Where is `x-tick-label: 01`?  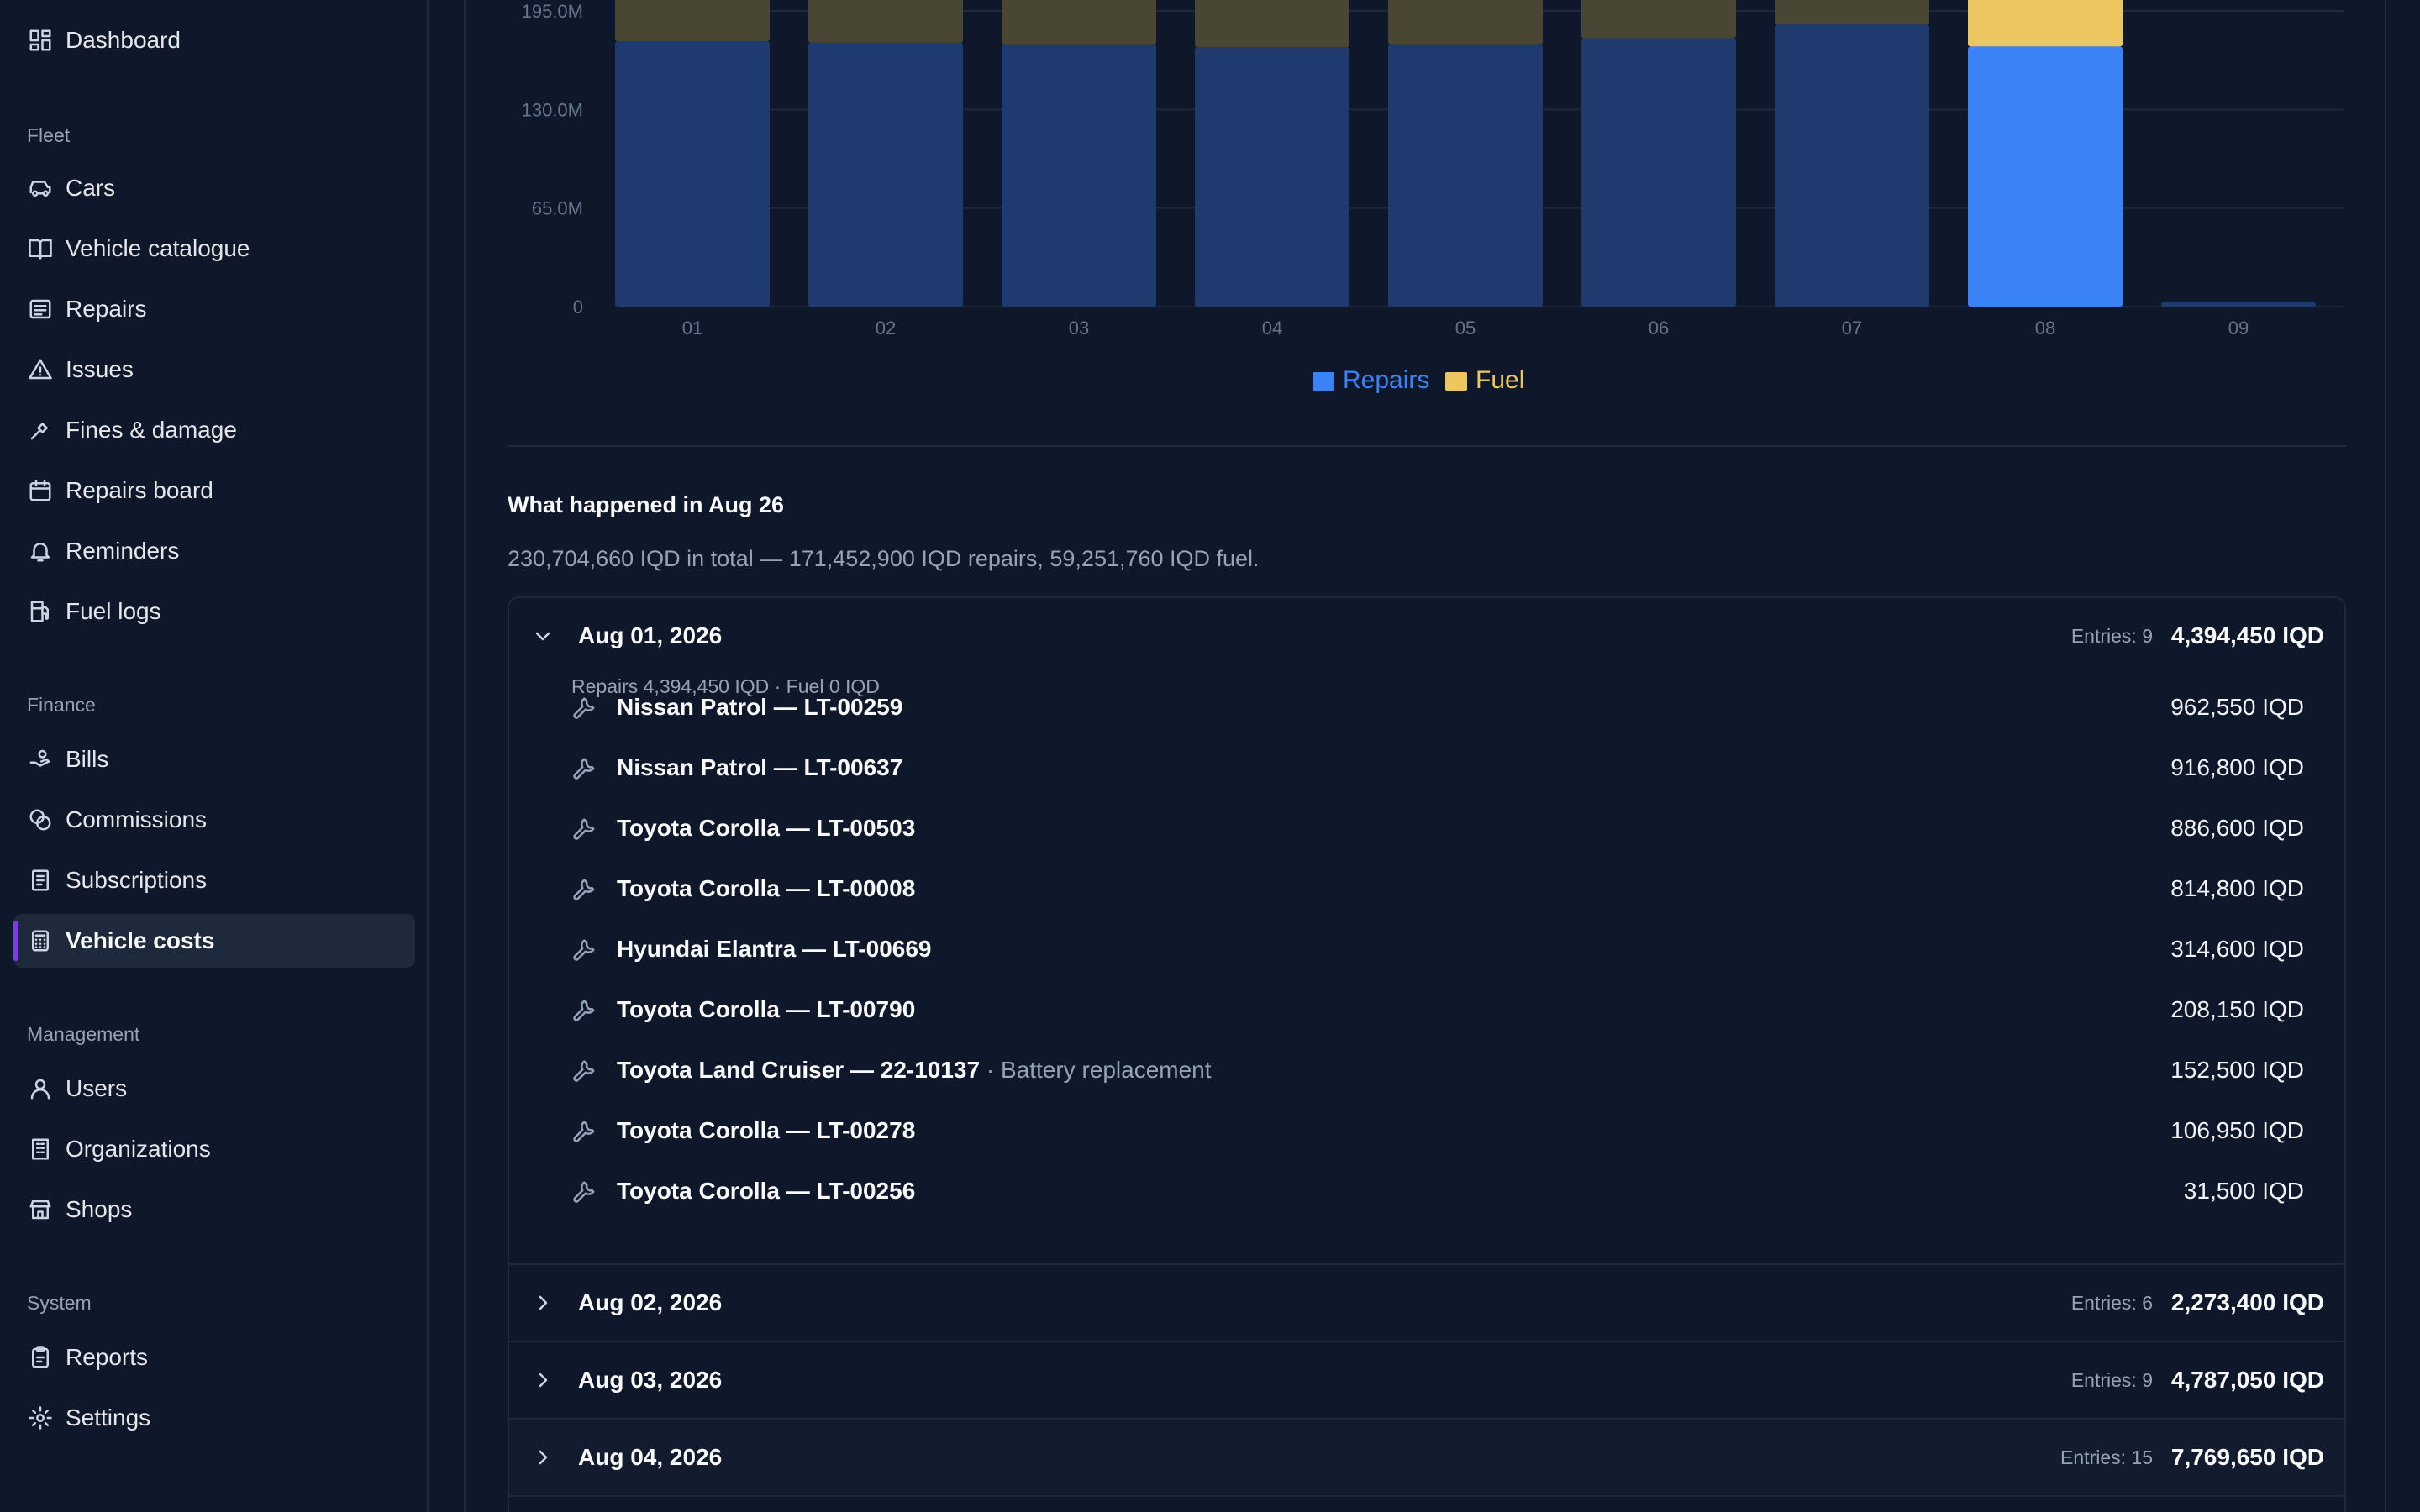
x-tick-label: 01 is located at coordinates (692, 328).